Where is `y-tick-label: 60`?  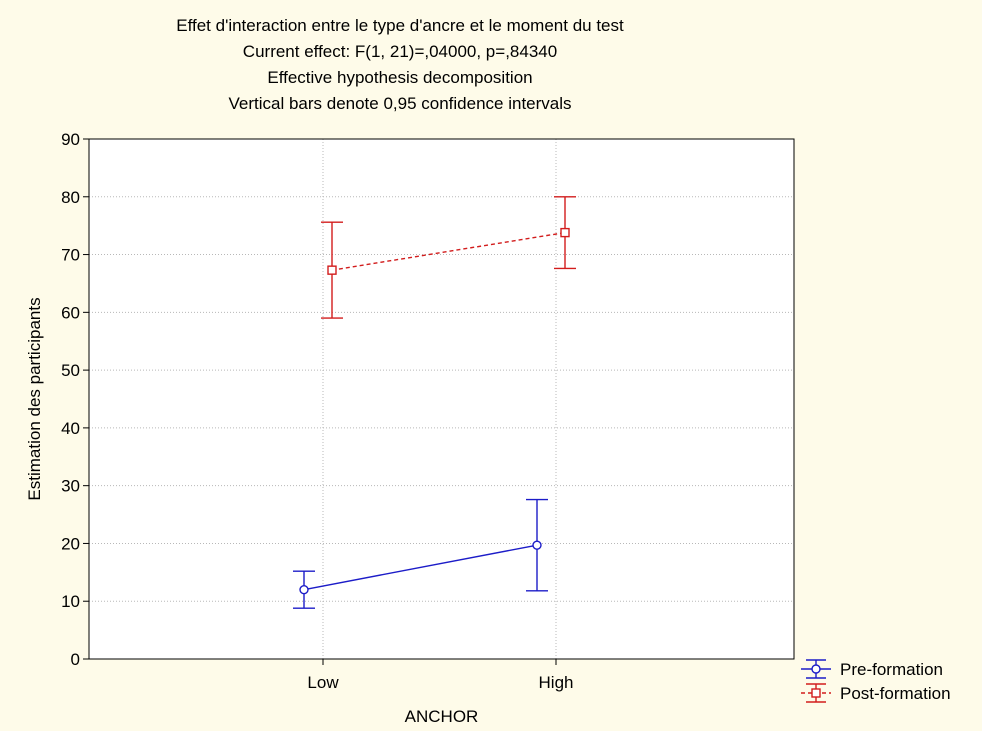
y-tick-label: 60 is located at coordinates (70, 312).